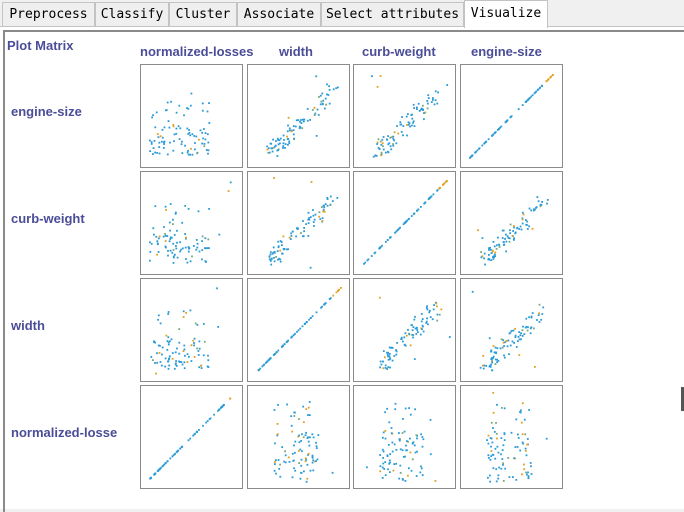  What do you see at coordinates (191, 437) in the screenshot?
I see `scatter-cell-normalized-losse-vs-normalized-losses` at bounding box center [191, 437].